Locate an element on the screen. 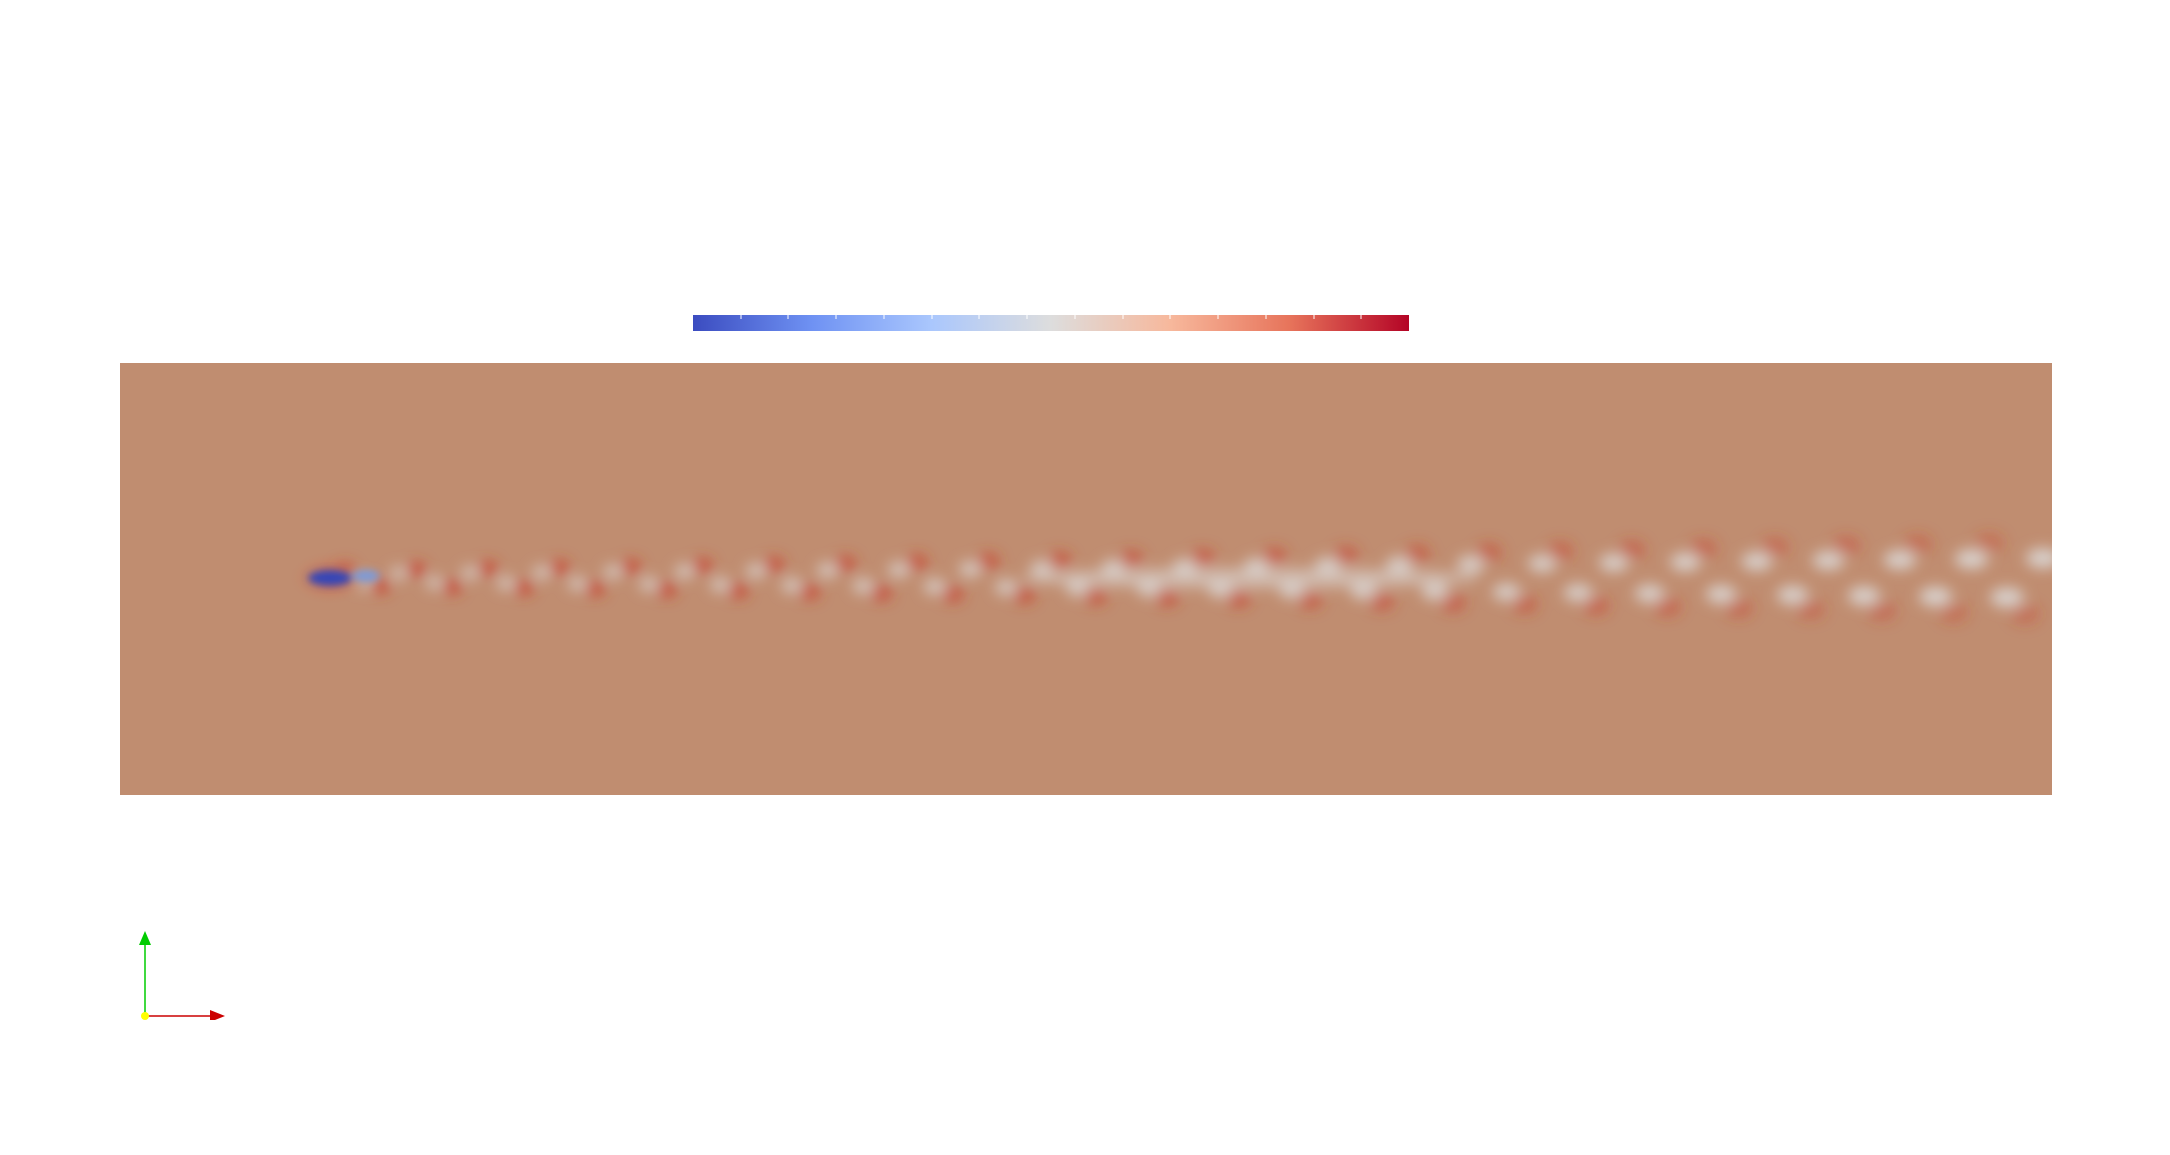  color-legend-gradient is located at coordinates (1051, 323).